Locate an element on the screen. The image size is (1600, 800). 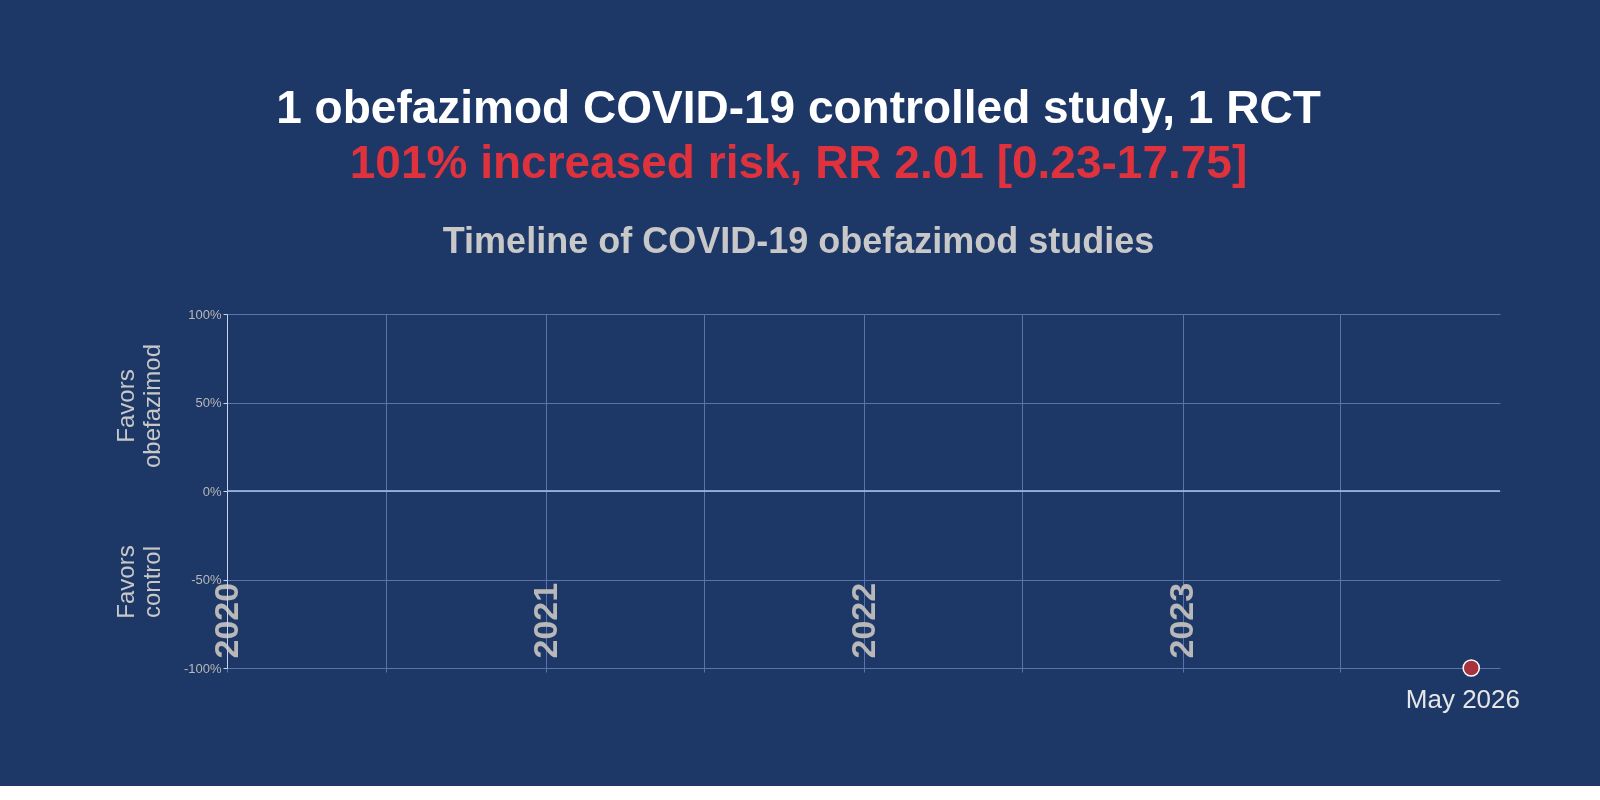
text: May 2026 is located at coordinates (1462, 699).